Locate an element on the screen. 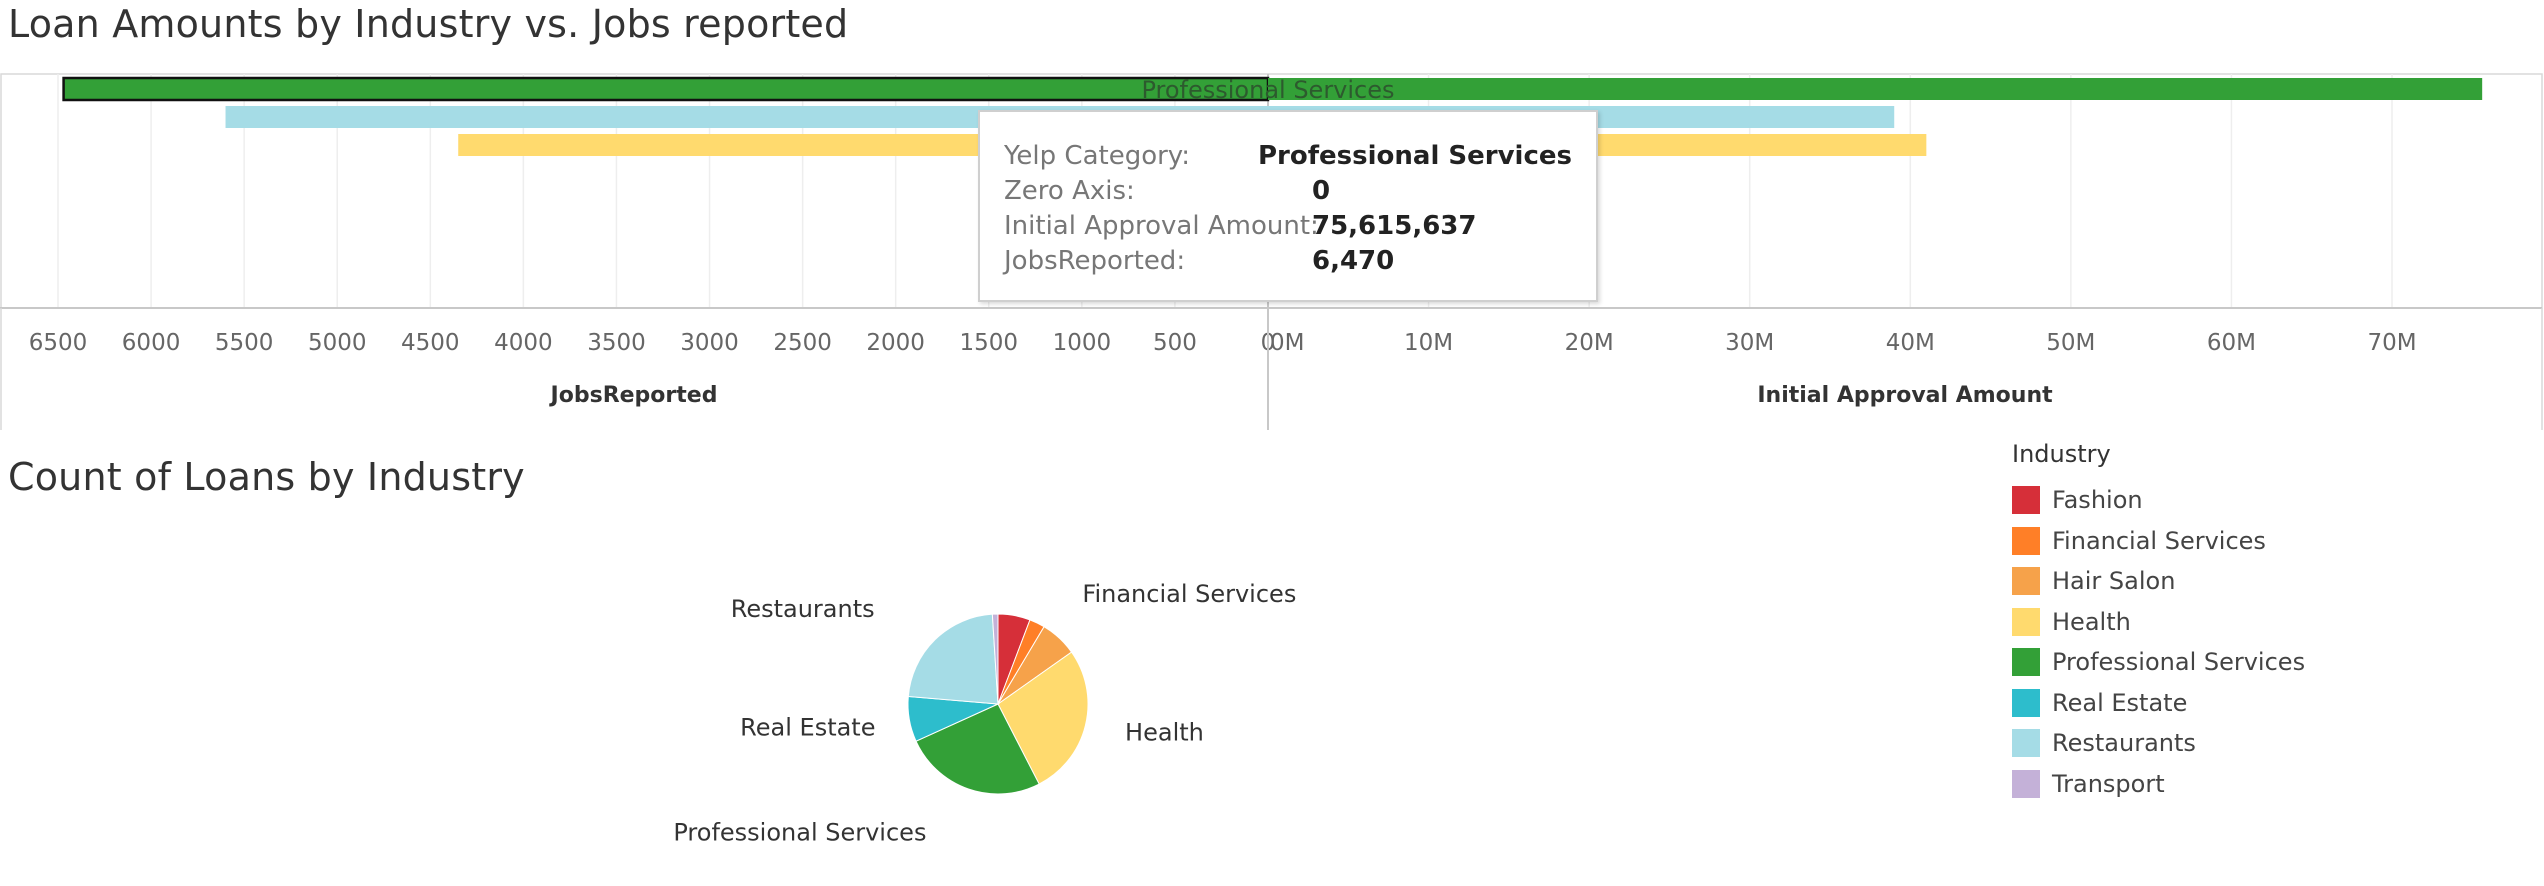 The width and height of the screenshot is (2544, 886). tooltip-value: 6,470 is located at coordinates (1353, 260).